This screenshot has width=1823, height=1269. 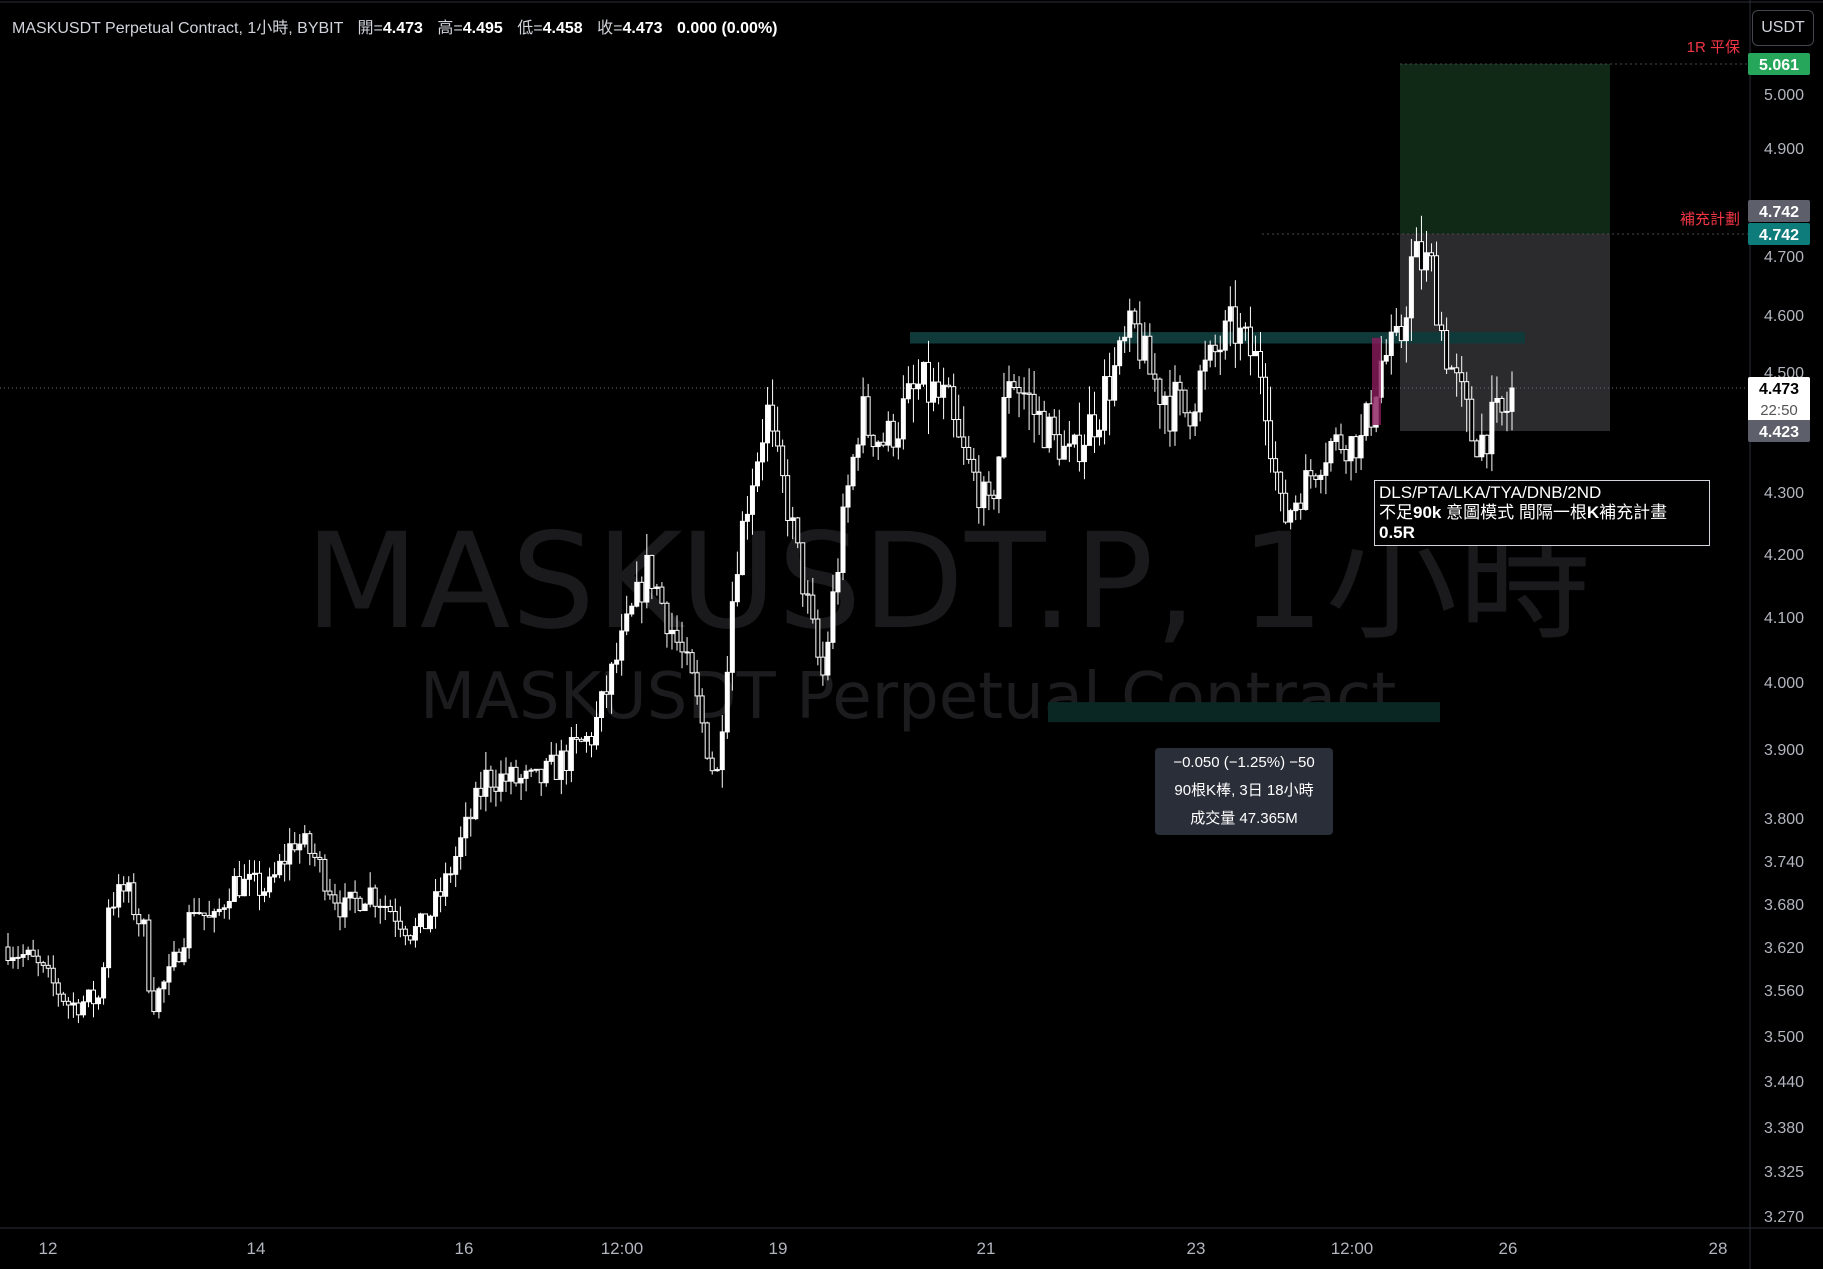 I want to click on target-price-tag-bg, so click(x=1779, y=64).